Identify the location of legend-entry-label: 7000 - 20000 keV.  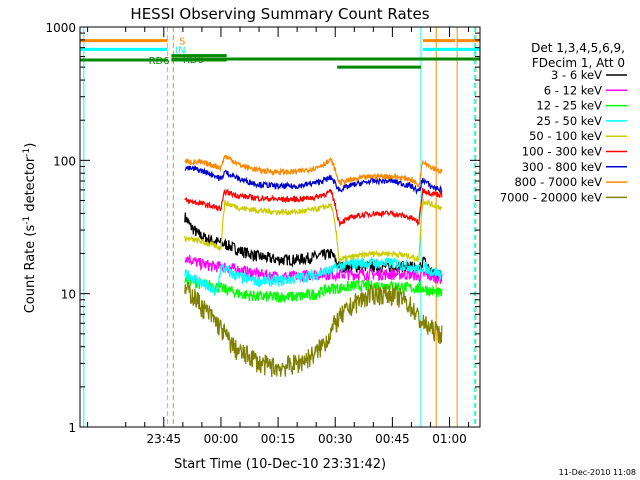
(551, 197).